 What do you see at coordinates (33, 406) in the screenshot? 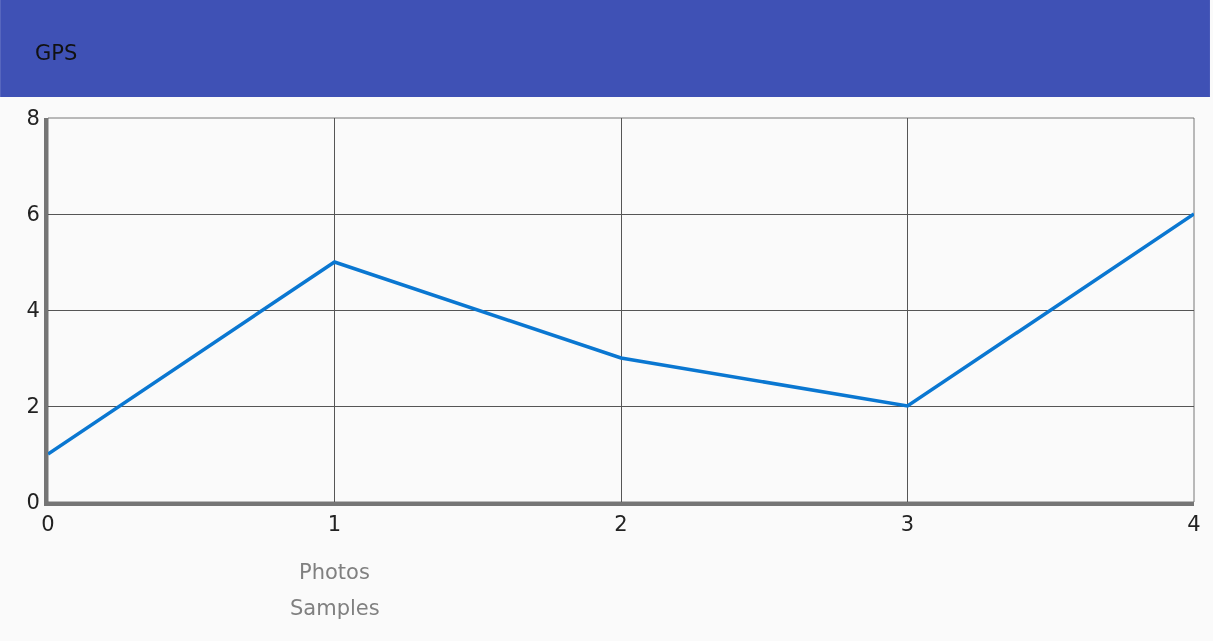
I see `y-tick-label: 2` at bounding box center [33, 406].